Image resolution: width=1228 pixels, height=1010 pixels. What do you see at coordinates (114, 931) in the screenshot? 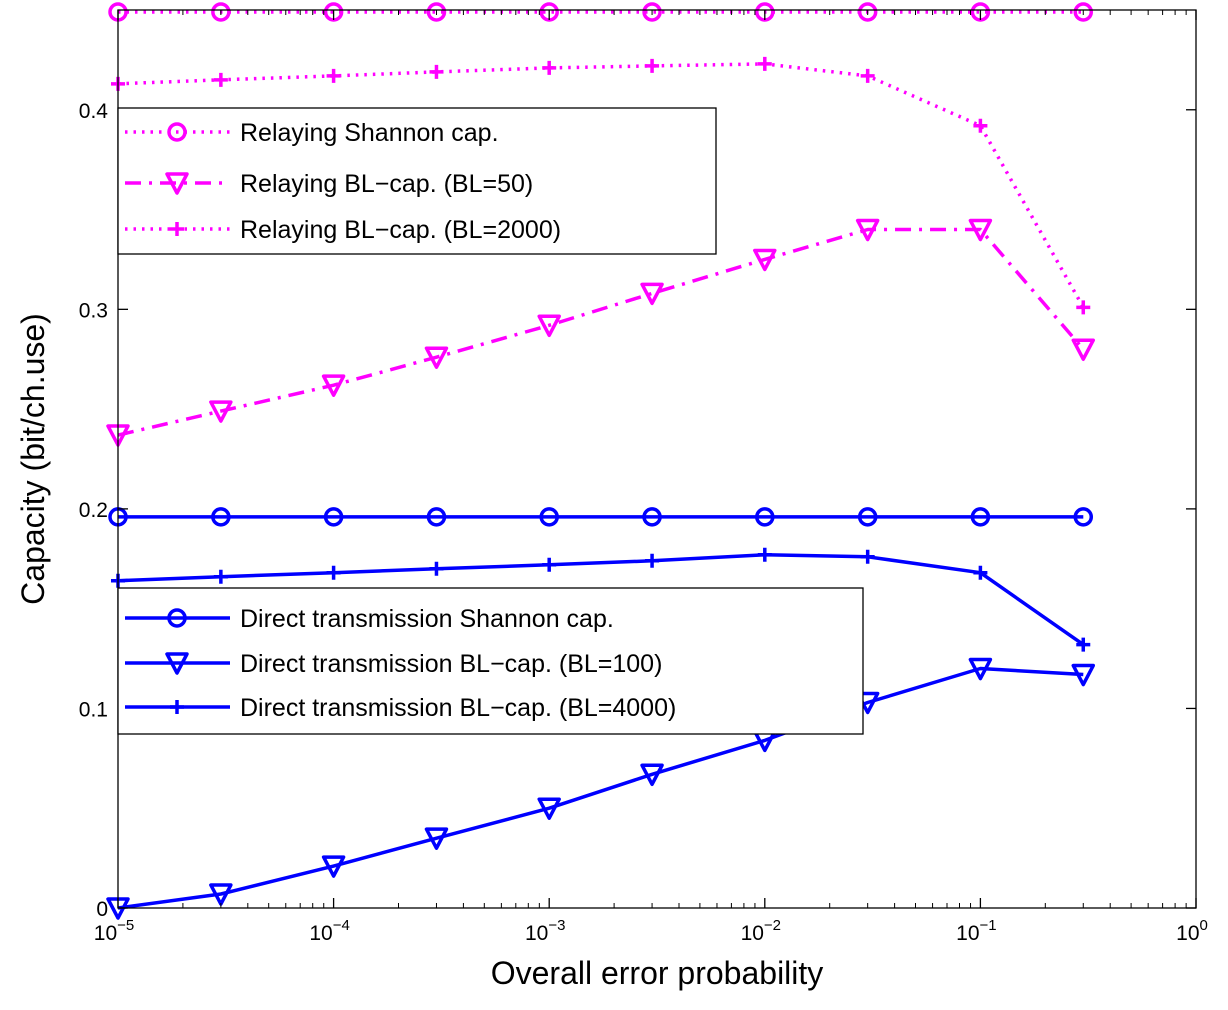
I see `x-tick-label: 10⁻⁵` at bounding box center [114, 931].